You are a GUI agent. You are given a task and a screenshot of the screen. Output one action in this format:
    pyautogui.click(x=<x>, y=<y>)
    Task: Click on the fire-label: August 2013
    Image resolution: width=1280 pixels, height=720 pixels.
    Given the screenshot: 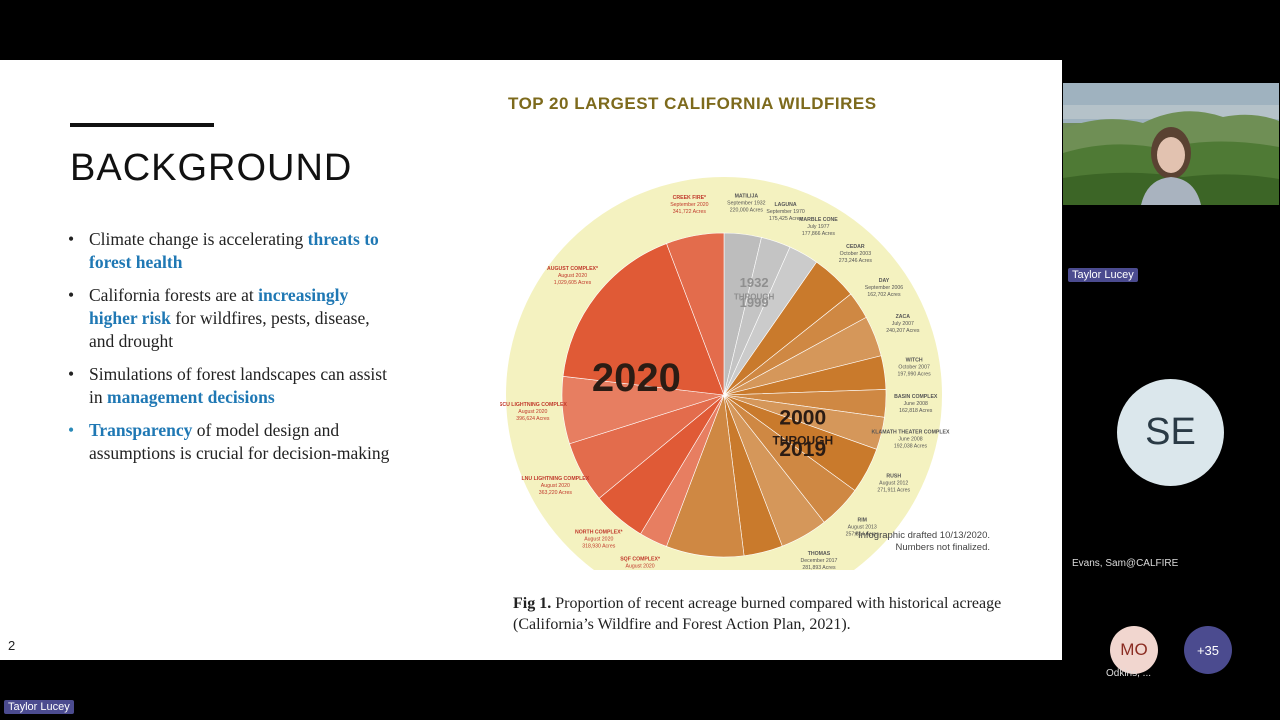 What is the action you would take?
    pyautogui.click(x=862, y=527)
    